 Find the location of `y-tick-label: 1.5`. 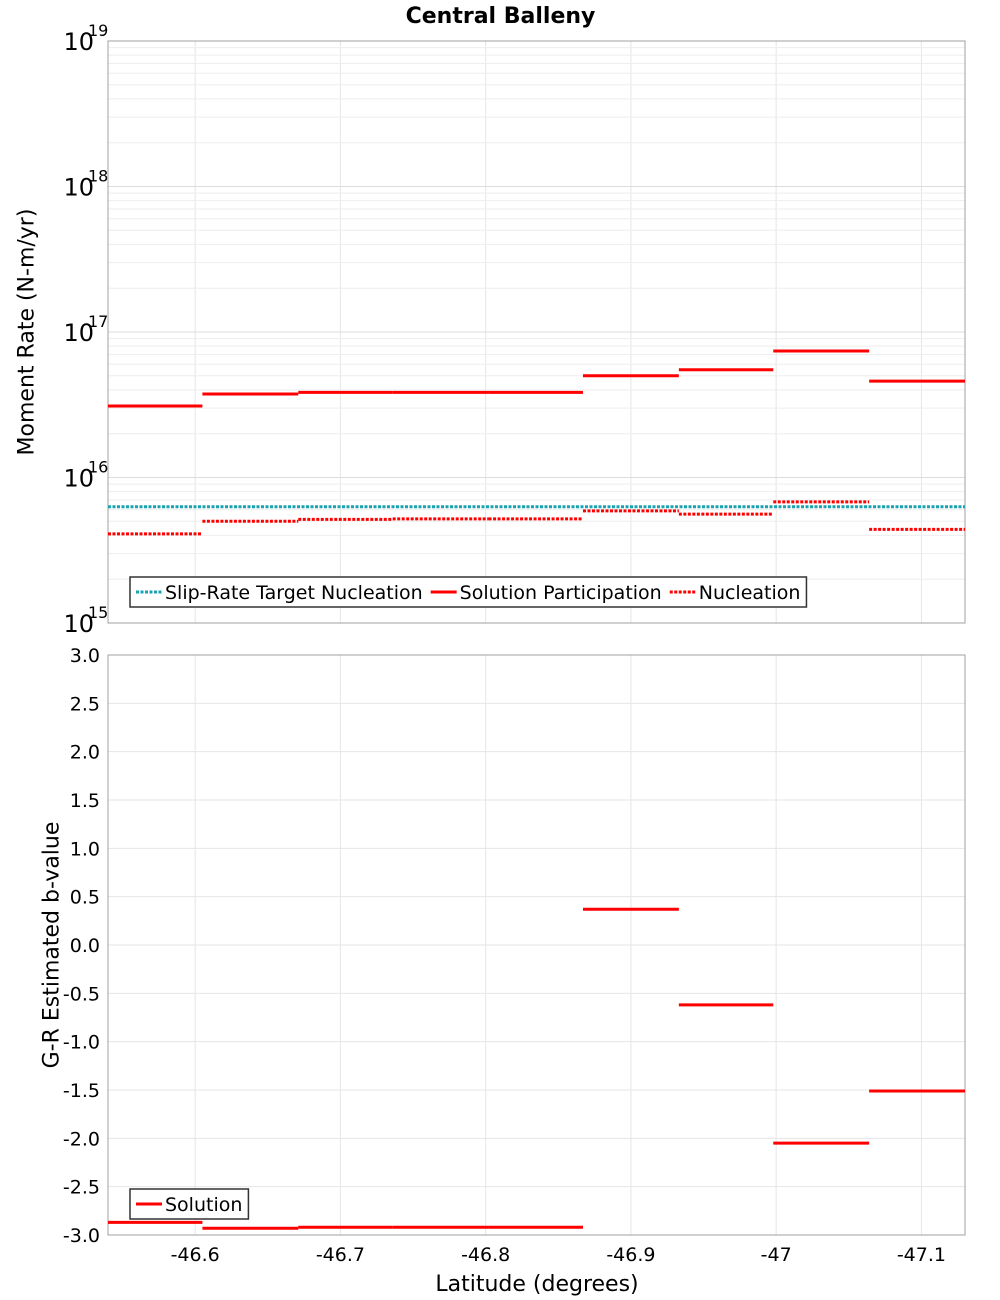

y-tick-label: 1.5 is located at coordinates (85, 801).